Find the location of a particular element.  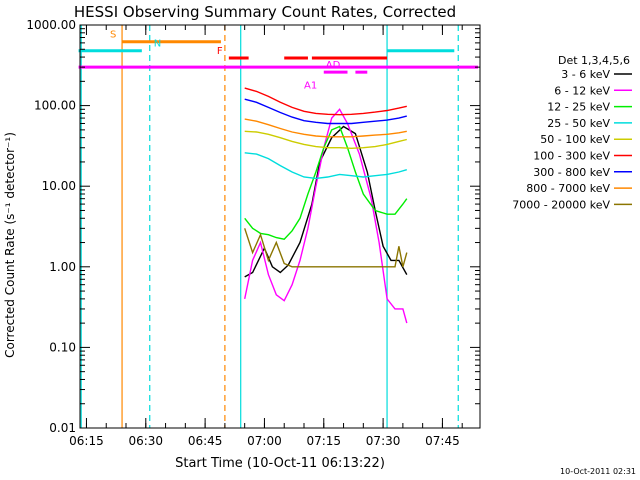

y-tick-label: 0.10 is located at coordinates (62, 347).